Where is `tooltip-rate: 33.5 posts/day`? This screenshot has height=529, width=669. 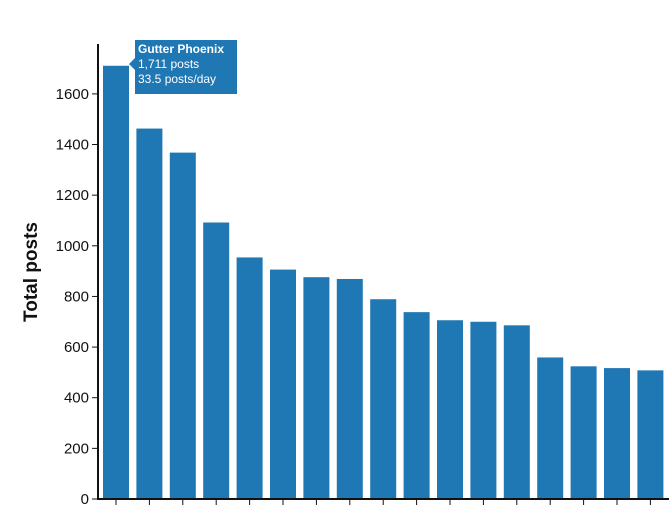
tooltip-rate: 33.5 posts/day is located at coordinates (177, 79).